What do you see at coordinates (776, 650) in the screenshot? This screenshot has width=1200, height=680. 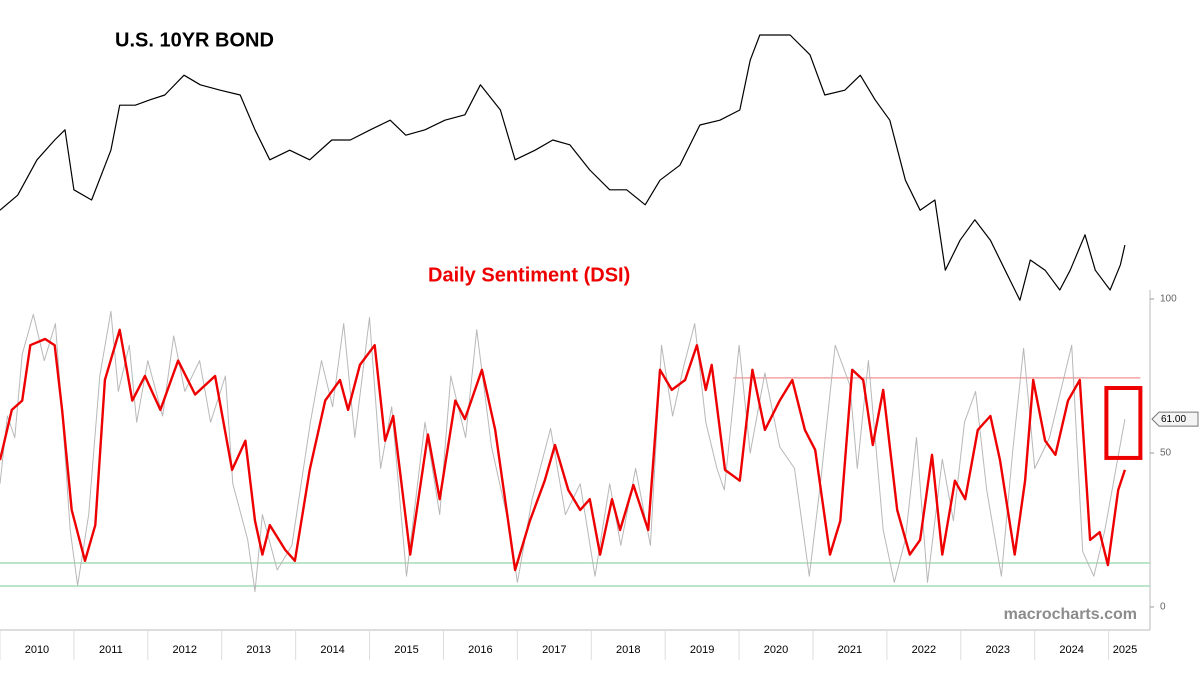 I see `x-tick-label: 2020` at bounding box center [776, 650].